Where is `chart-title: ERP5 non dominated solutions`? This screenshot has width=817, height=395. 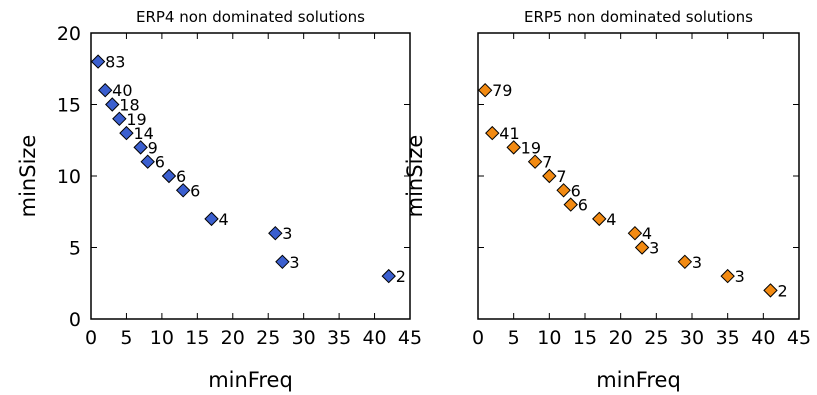
chart-title: ERP5 non dominated solutions is located at coordinates (638, 17).